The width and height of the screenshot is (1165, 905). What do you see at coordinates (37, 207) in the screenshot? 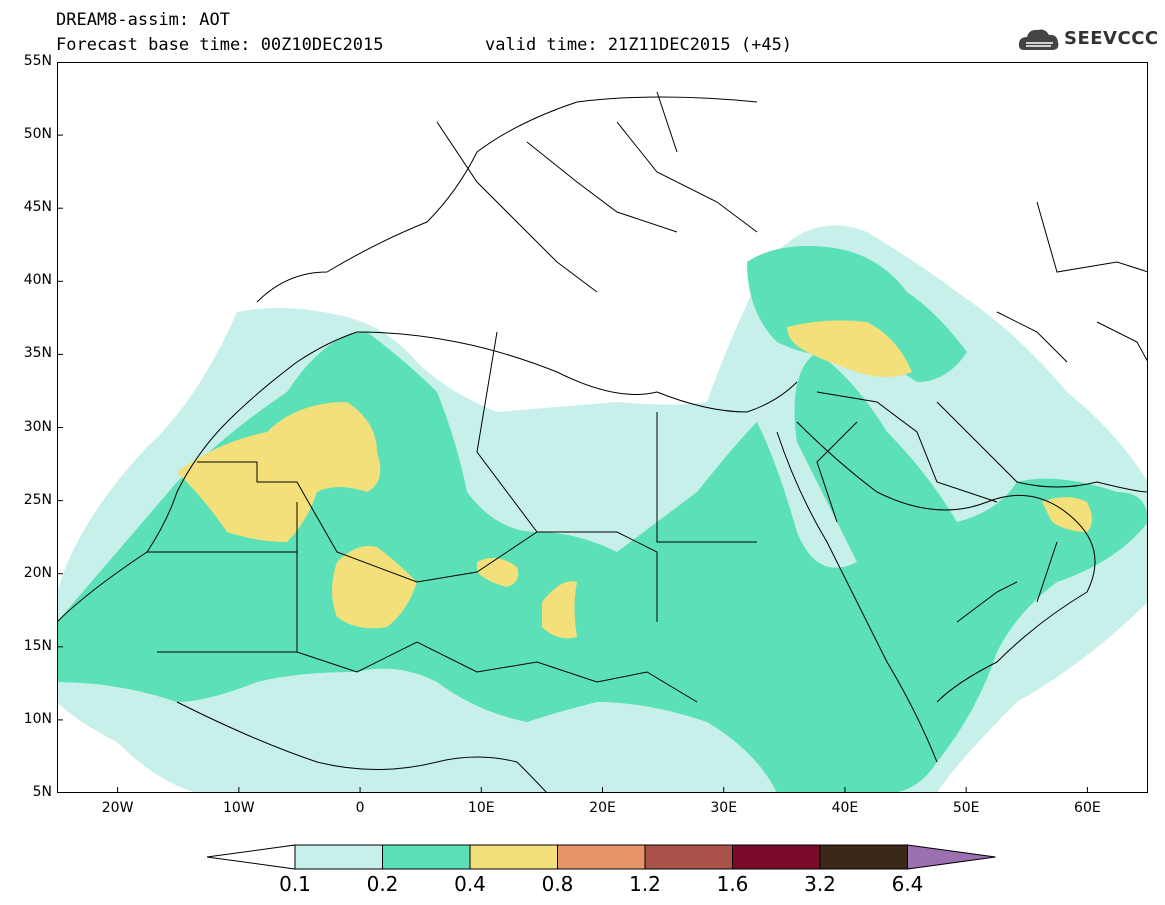
I see `lat-tick-label: 45N` at bounding box center [37, 207].